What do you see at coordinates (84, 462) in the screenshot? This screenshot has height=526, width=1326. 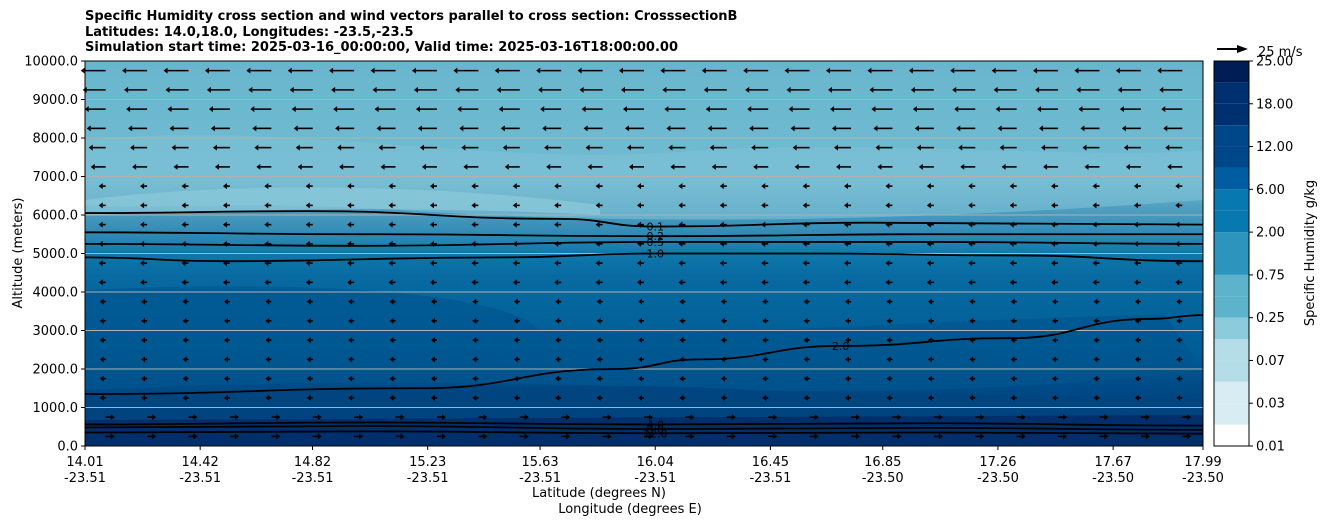 I see `x-tick-label-lat: 14.01` at bounding box center [84, 462].